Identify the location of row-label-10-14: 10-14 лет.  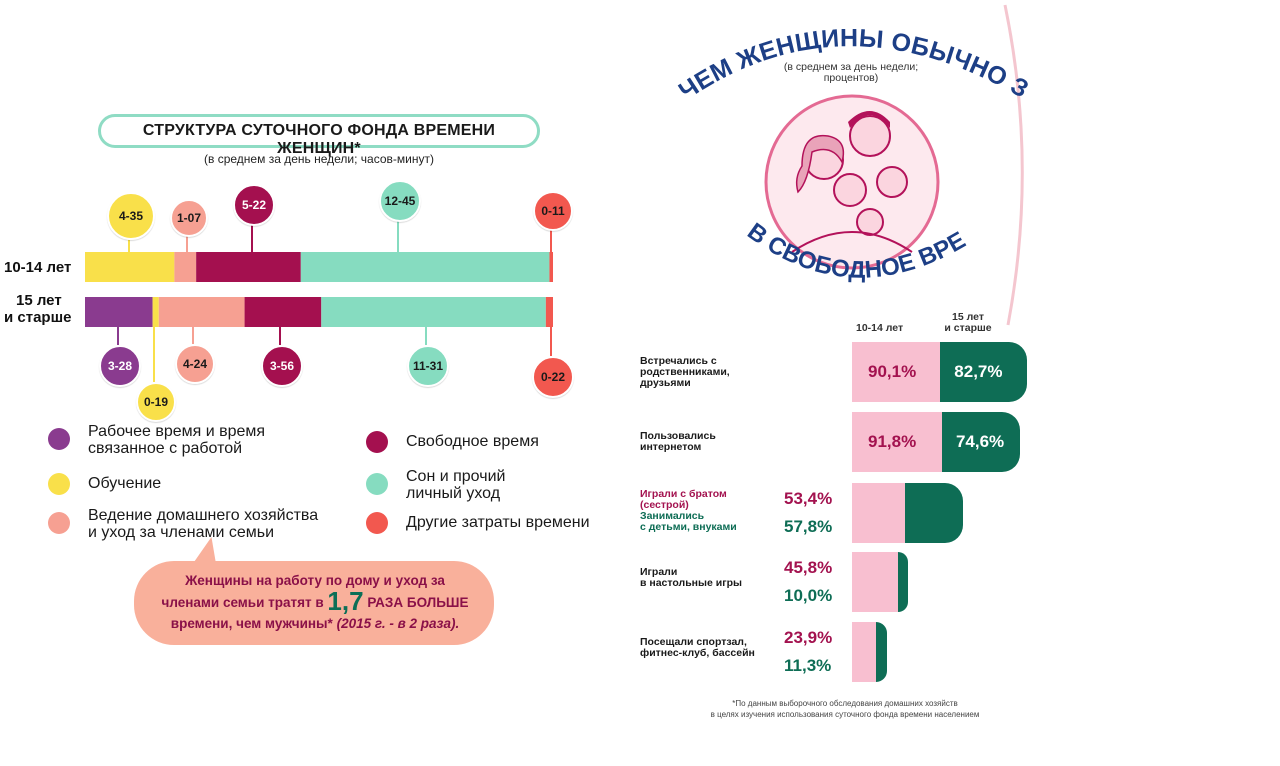
(38, 267).